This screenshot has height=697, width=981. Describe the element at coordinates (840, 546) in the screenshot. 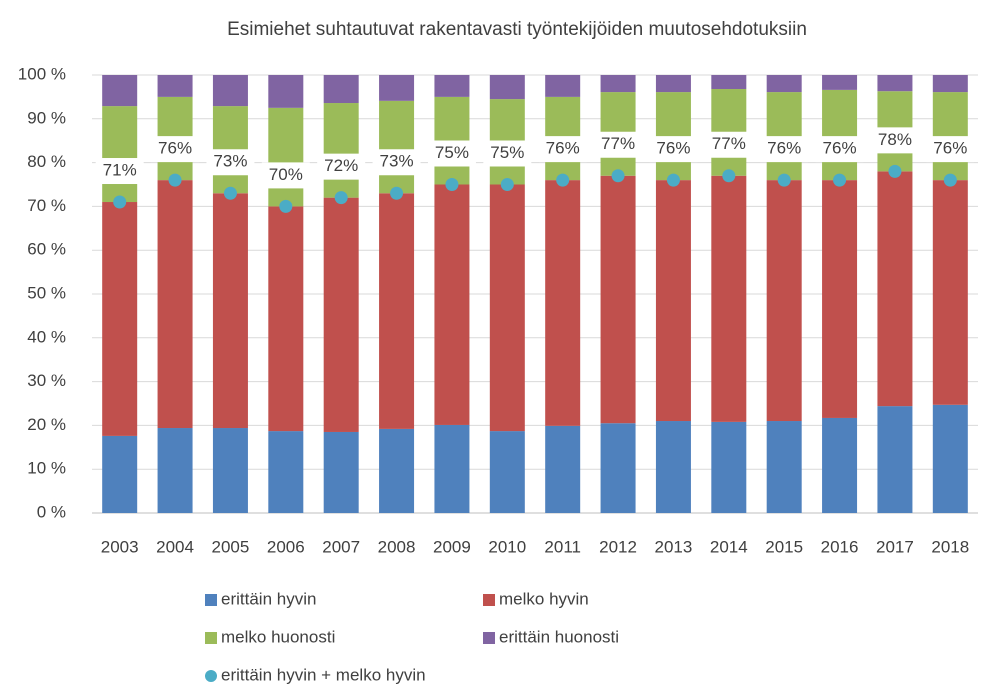

I see `x-tick-label: 2016` at that location.